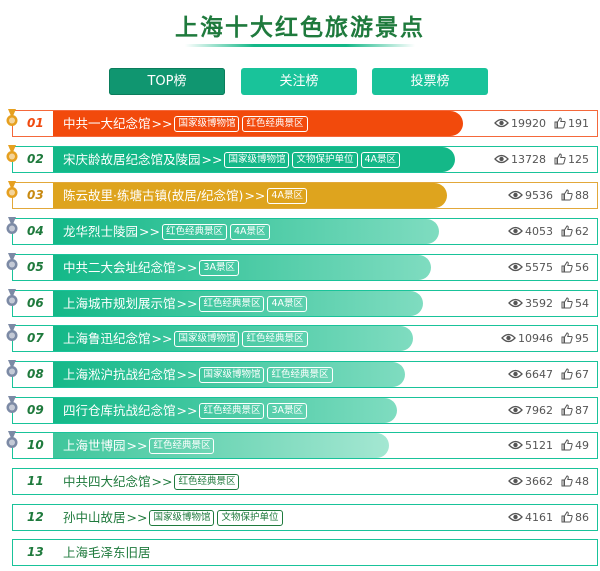 The image size is (600, 571). What do you see at coordinates (305, 481) in the screenshot?
I see `list-item: 11 中共四大纪念馆>> 红色经典景区 3662 48` at bounding box center [305, 481].